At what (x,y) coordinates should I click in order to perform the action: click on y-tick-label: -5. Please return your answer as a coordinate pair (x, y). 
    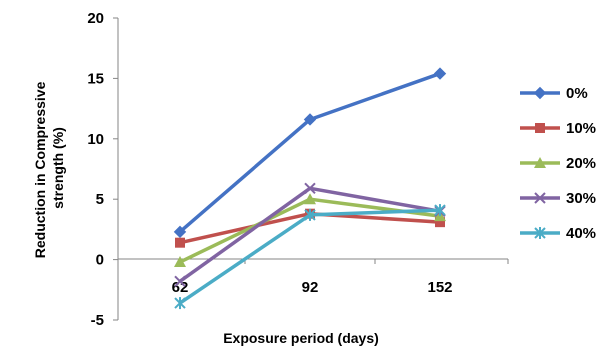
    Looking at the image, I should click on (97, 320).